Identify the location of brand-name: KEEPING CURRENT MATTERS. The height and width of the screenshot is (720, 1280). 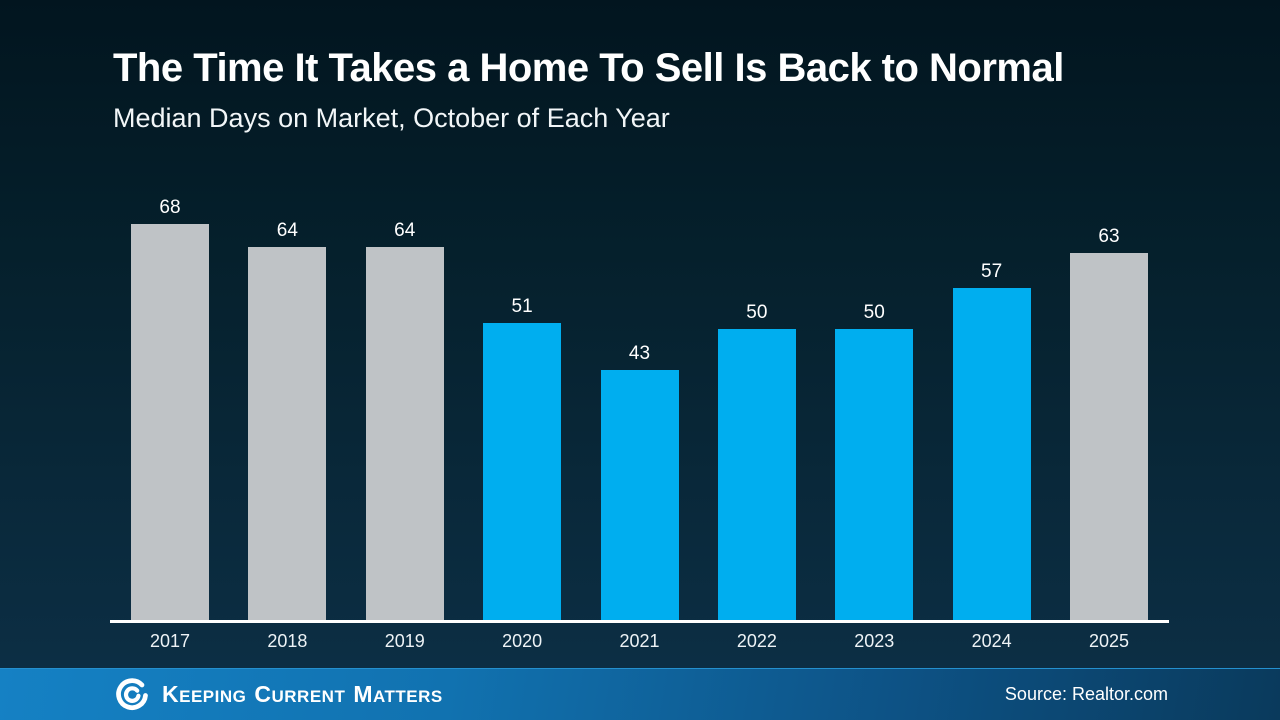
(306, 694).